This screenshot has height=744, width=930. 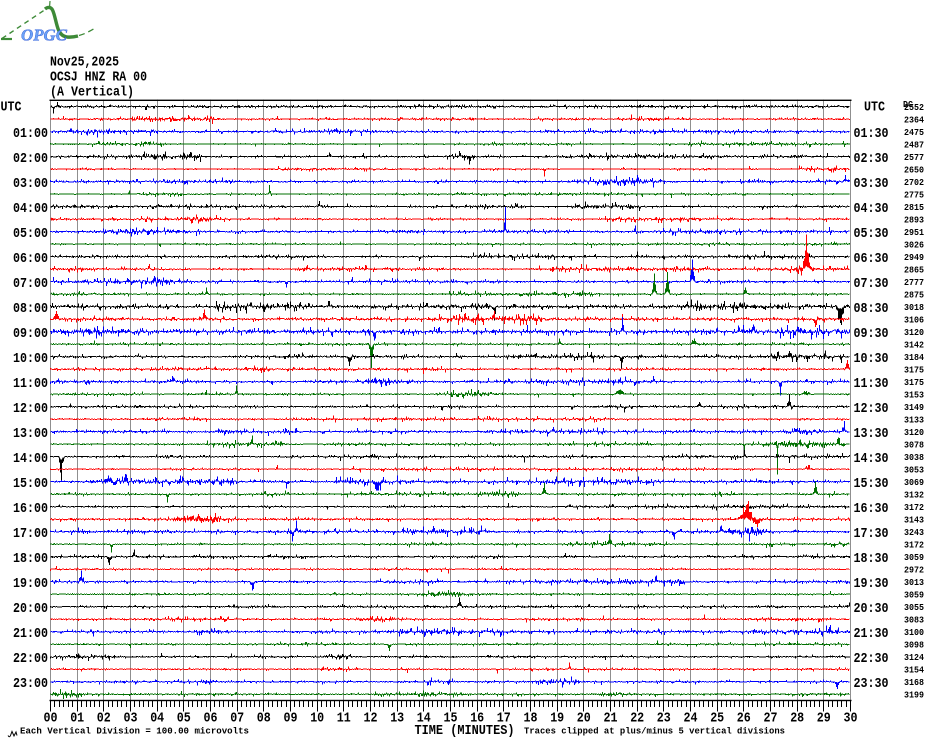 I want to click on svg-text: 3168, so click(x=914, y=682).